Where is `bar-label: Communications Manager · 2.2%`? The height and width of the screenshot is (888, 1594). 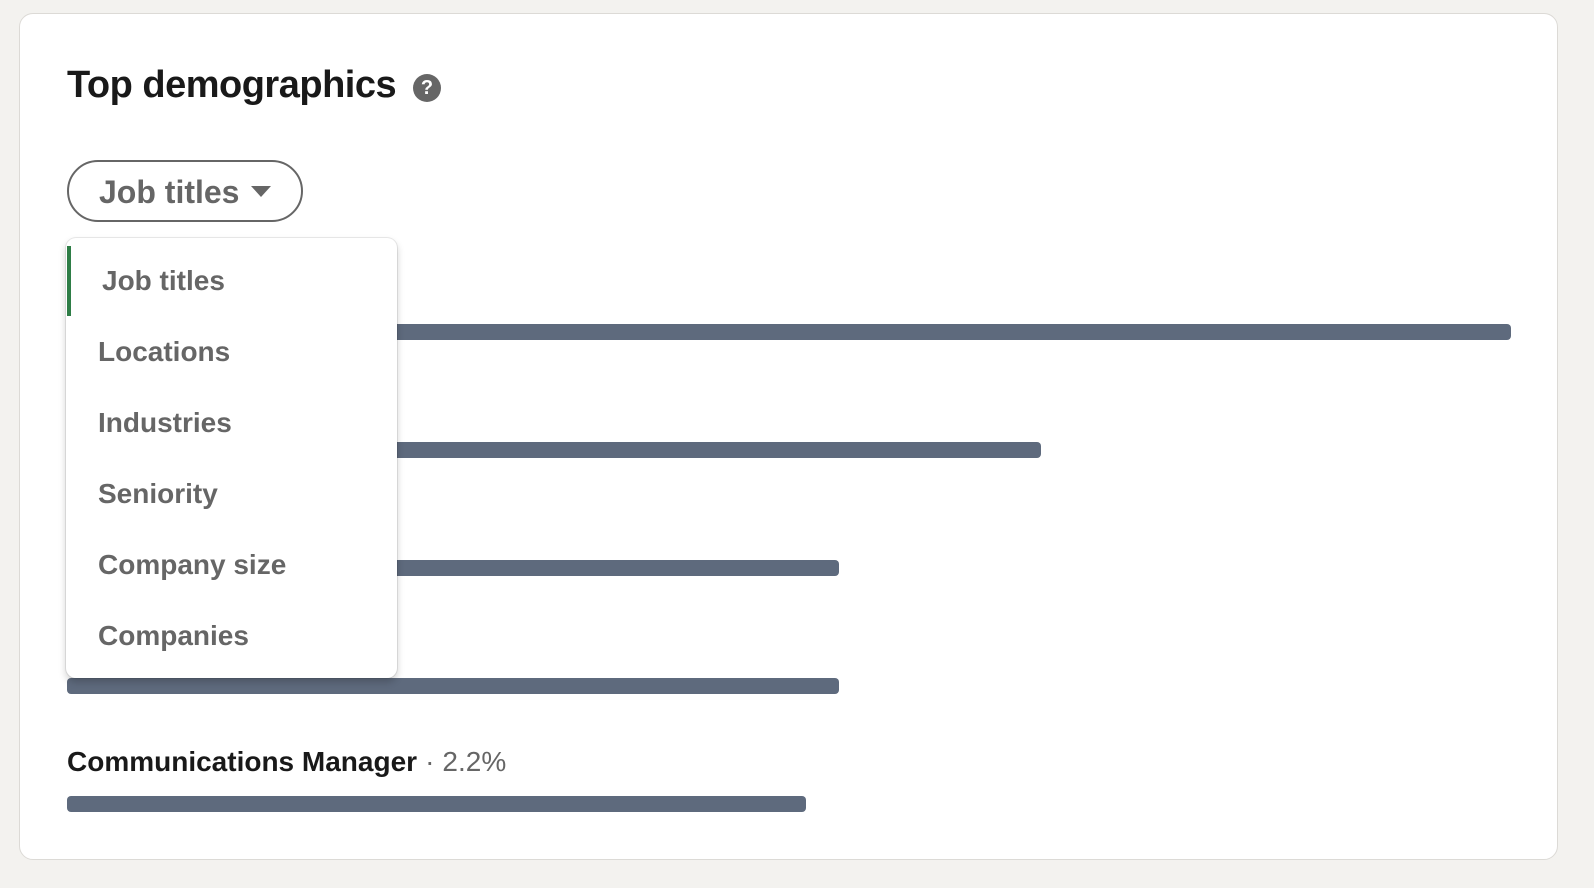
bar-label: Communications Manager · 2.2% is located at coordinates (286, 762).